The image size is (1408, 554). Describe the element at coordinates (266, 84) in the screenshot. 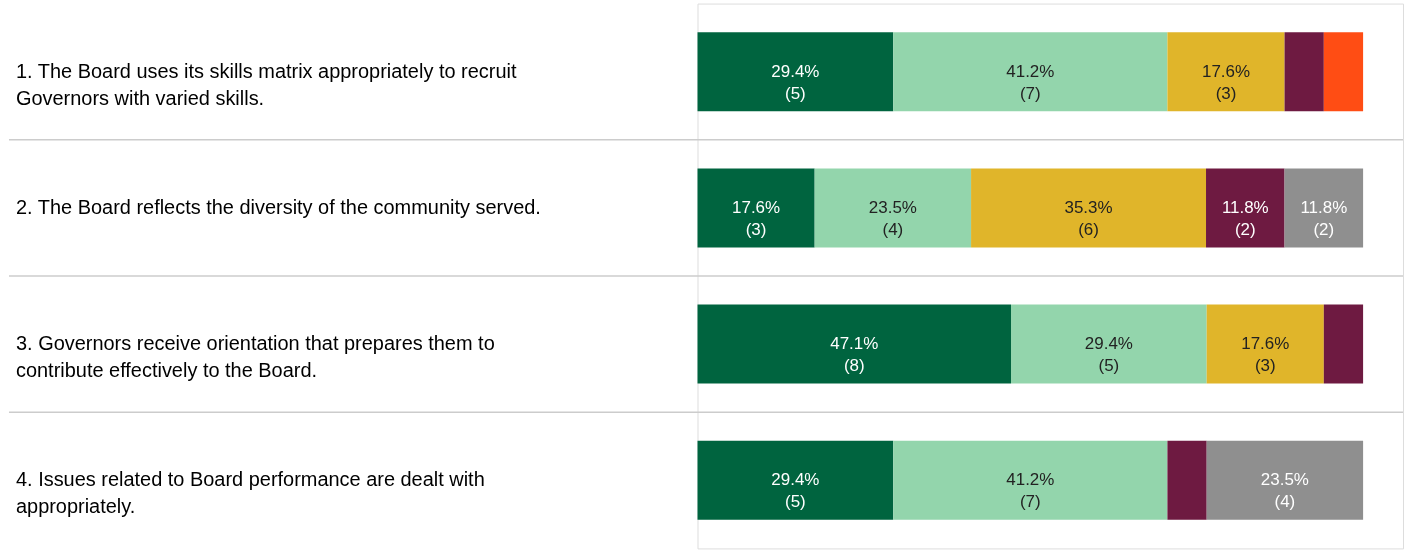

I see `y-tick-label: 1. The Board uses its skills matrix appropriately to recruit Governors with varied skills.` at that location.